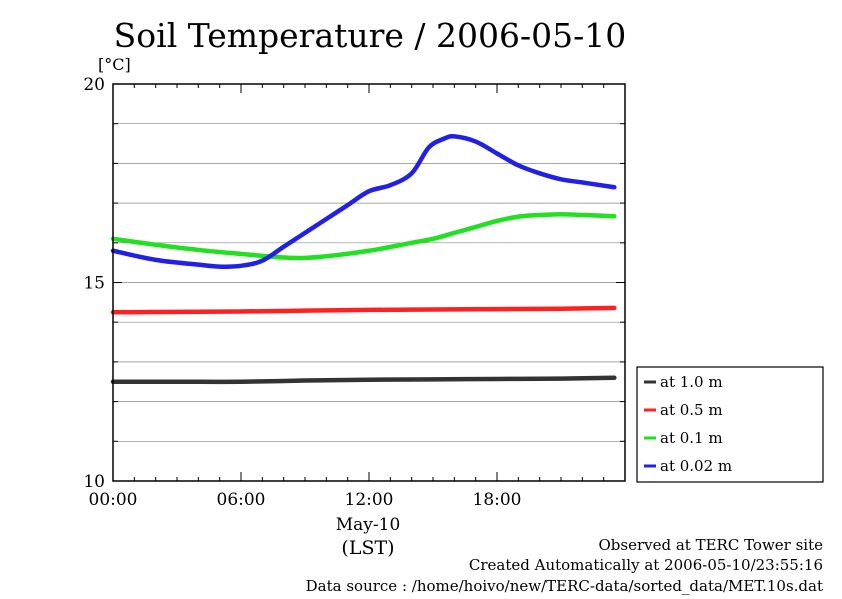 The width and height of the screenshot is (842, 599). I want to click on legend-label: at 0.1 m, so click(691, 438).